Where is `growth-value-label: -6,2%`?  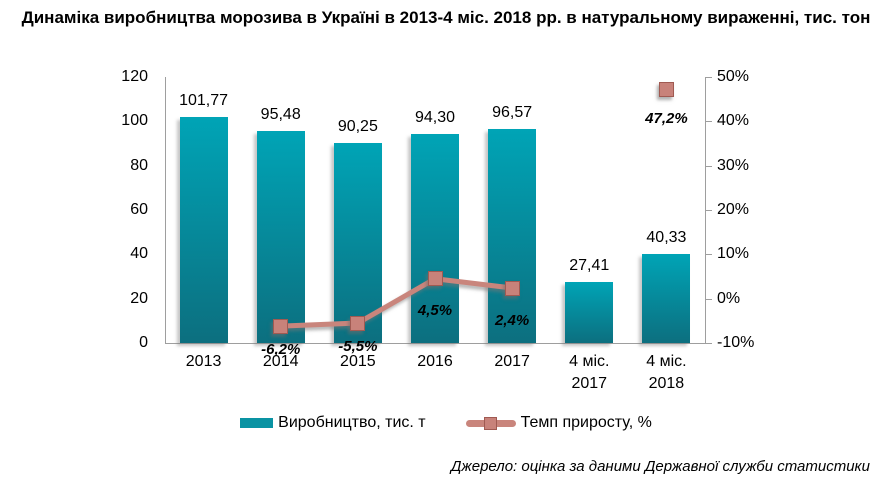 growth-value-label: -6,2% is located at coordinates (281, 350).